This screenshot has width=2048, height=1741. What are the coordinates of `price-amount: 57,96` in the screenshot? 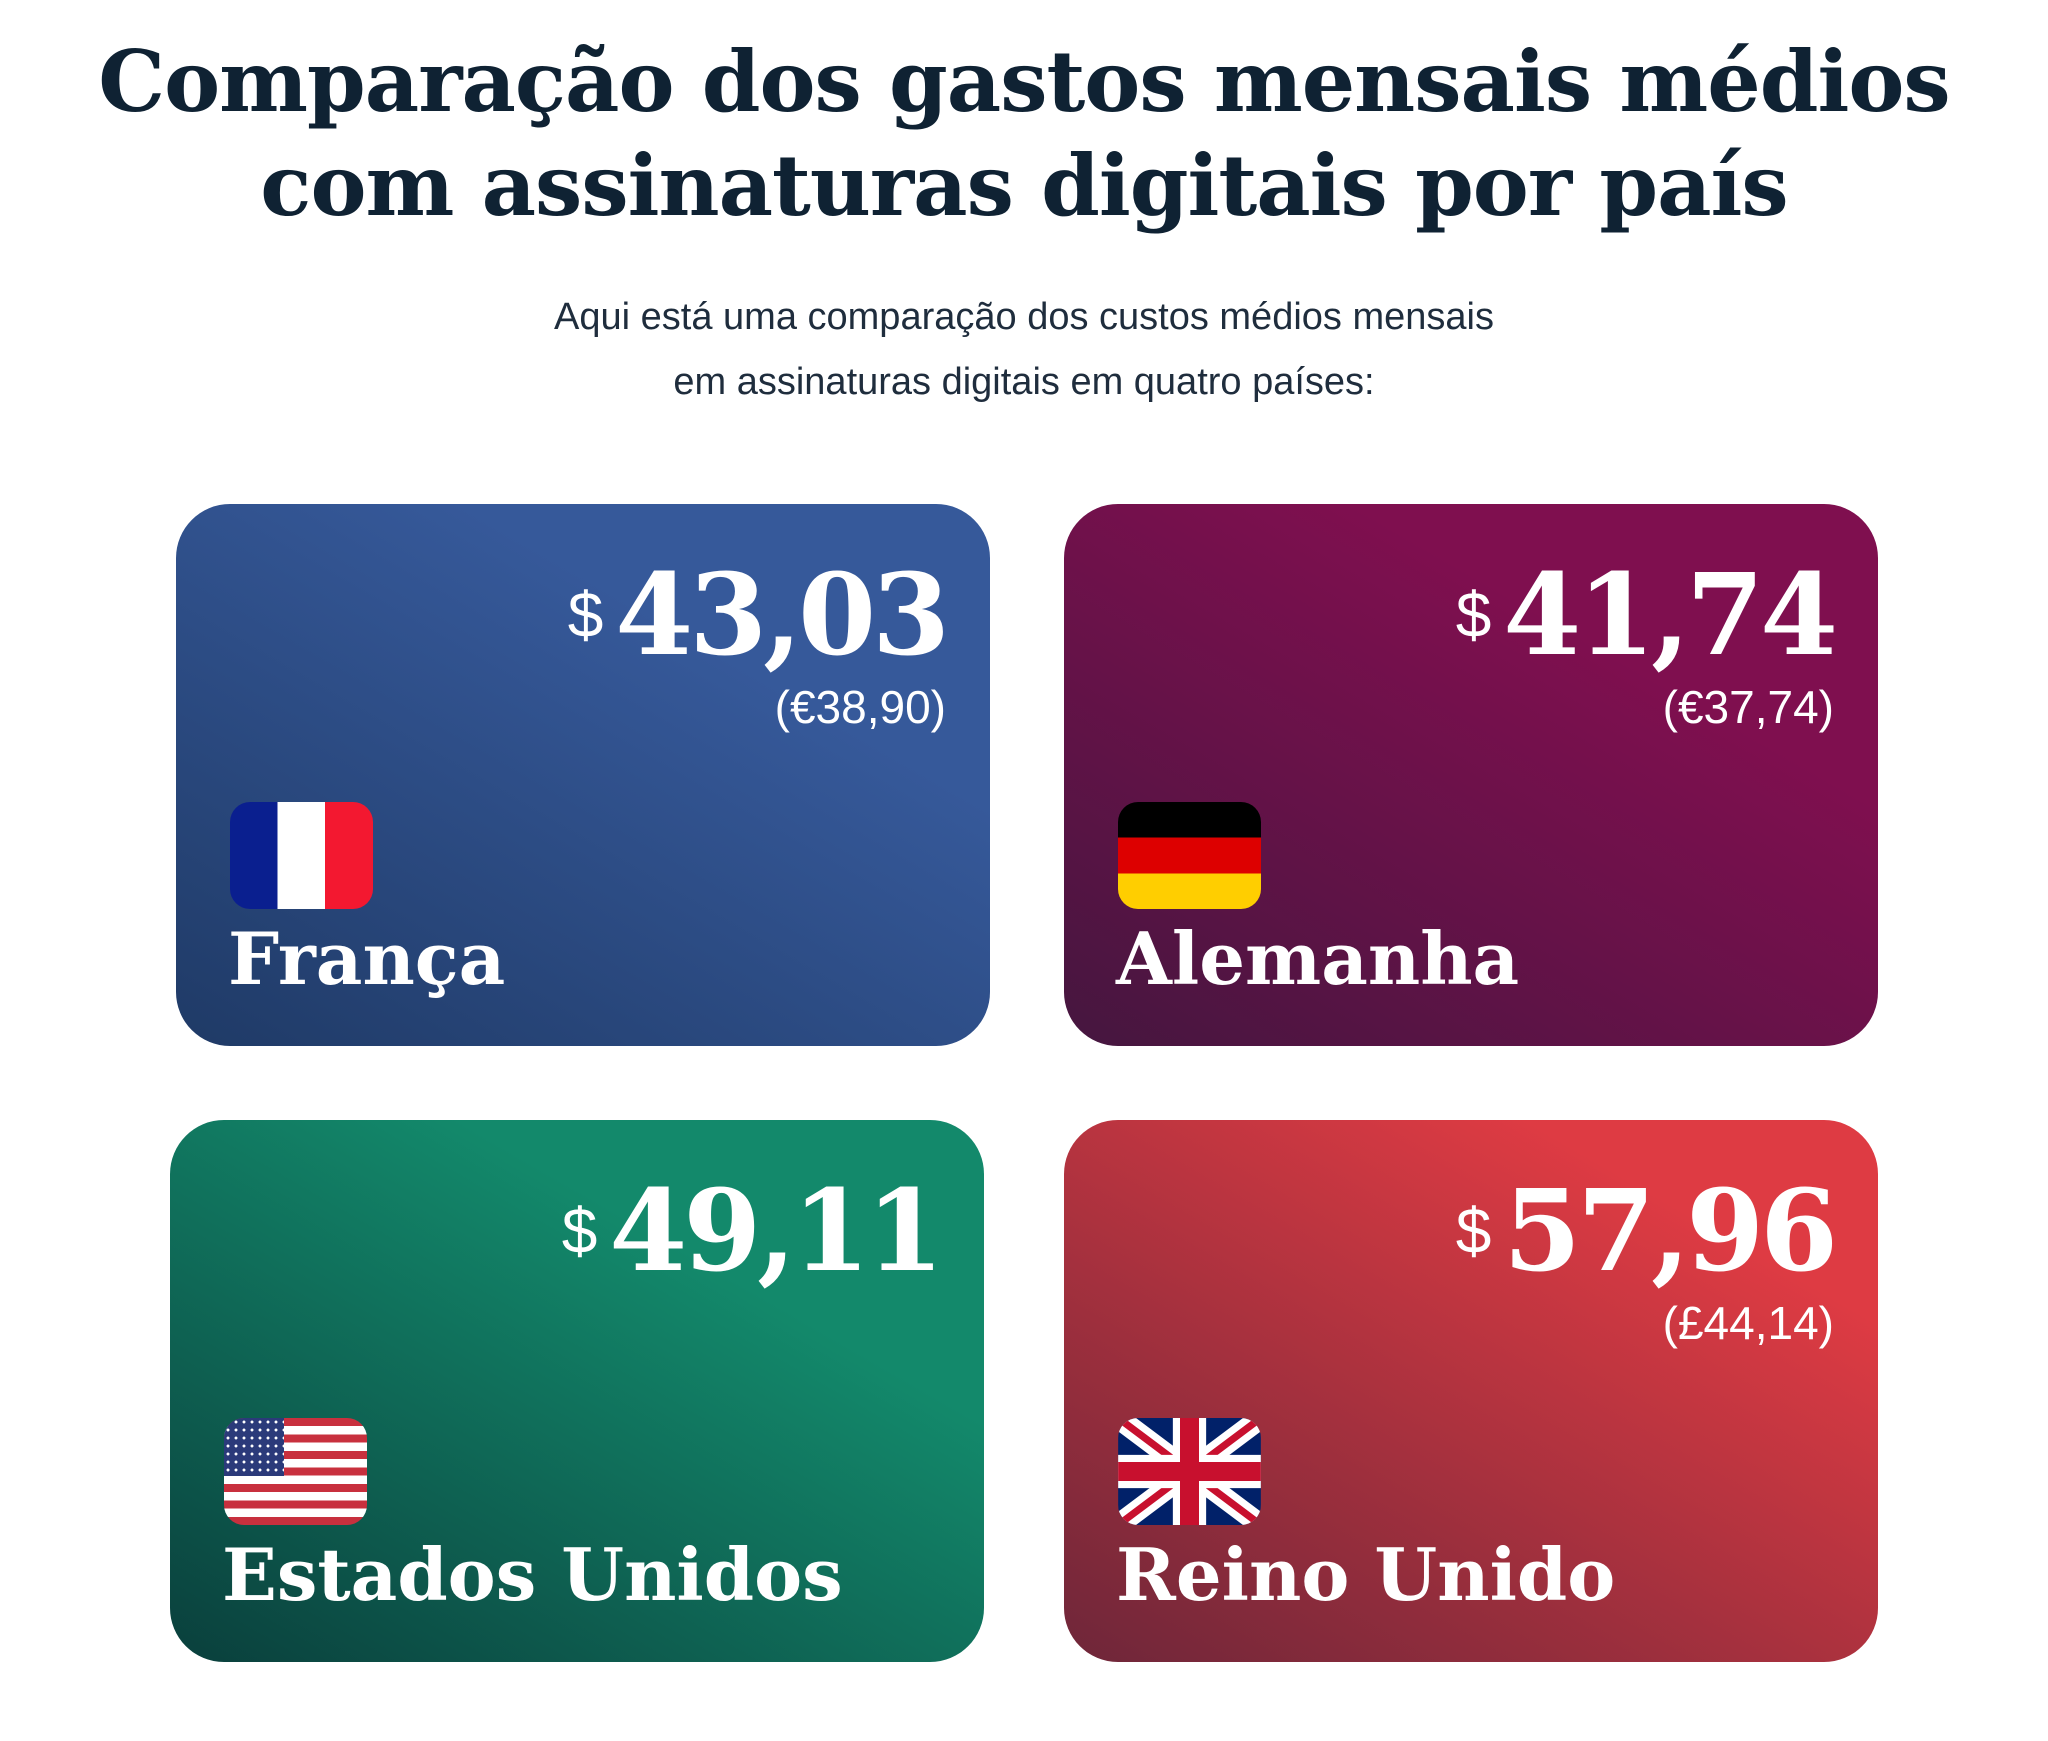 It's located at (1670, 1231).